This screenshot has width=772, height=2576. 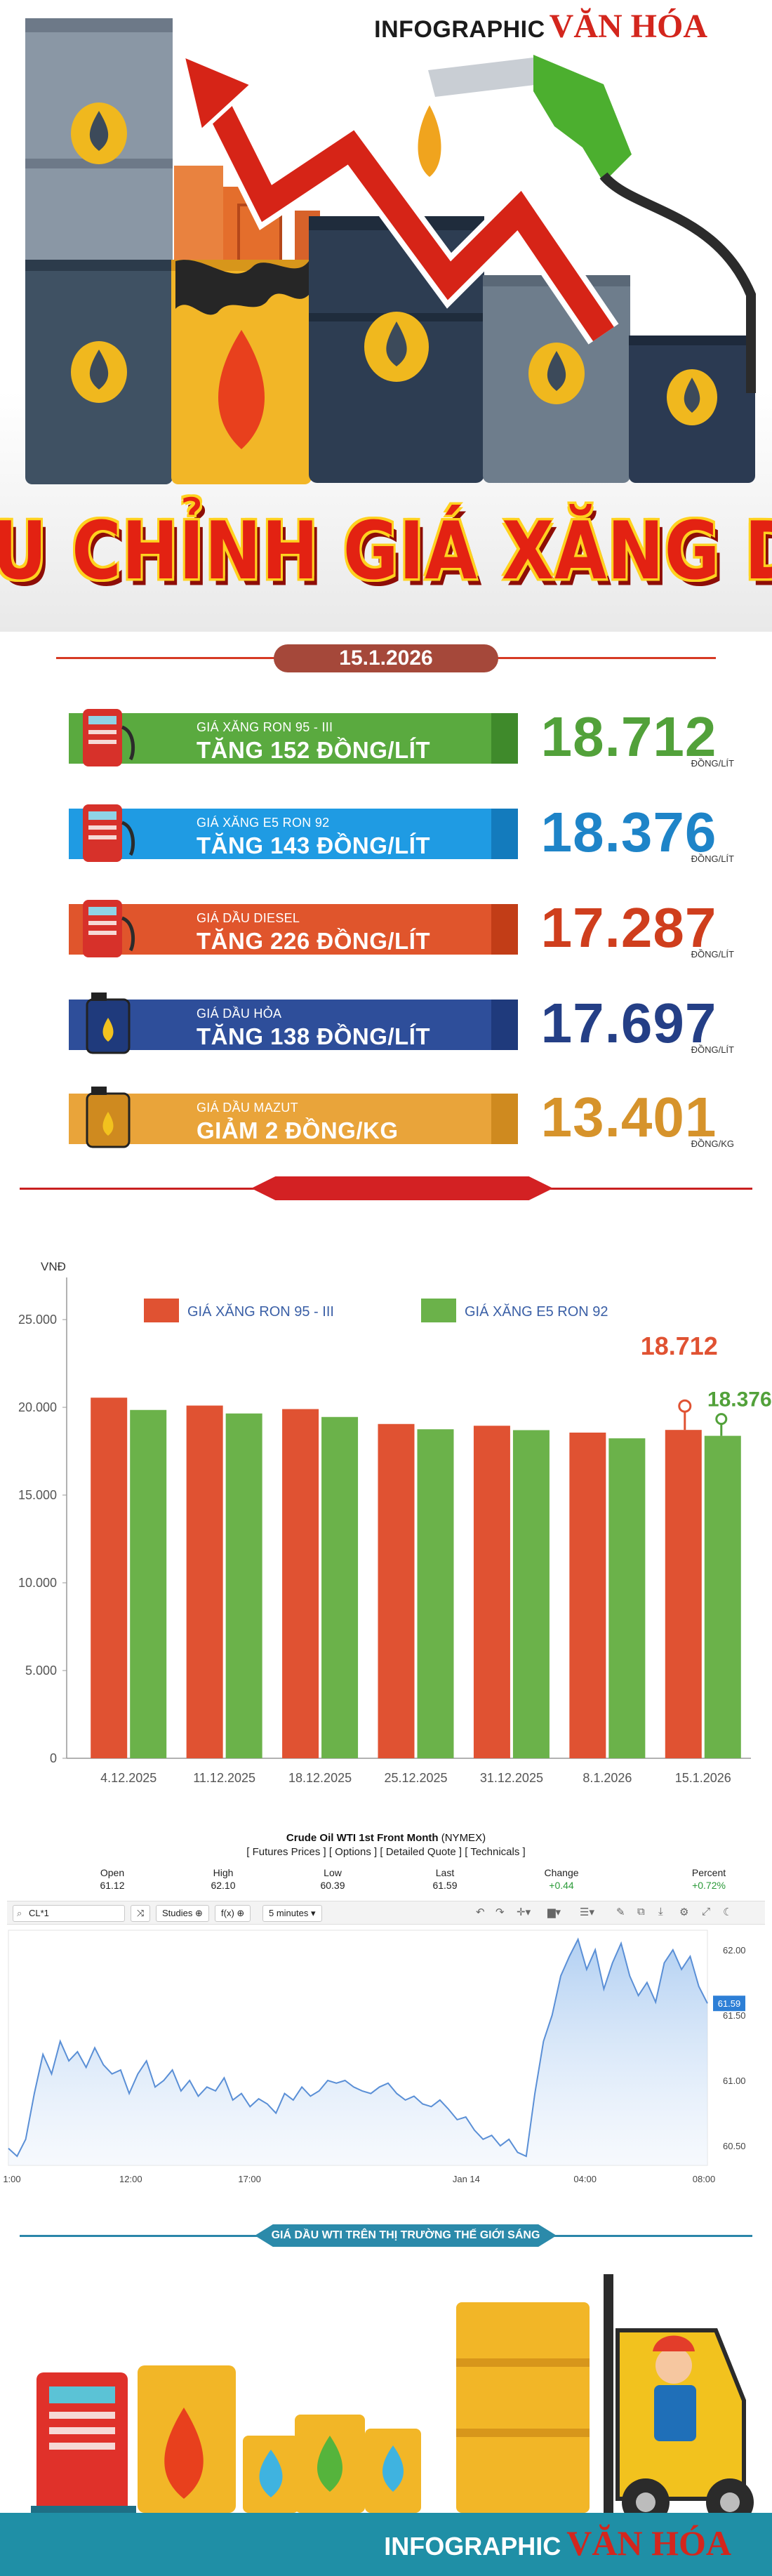 I want to click on symbol-search-input: ⌕ CL*1, so click(x=69, y=1914).